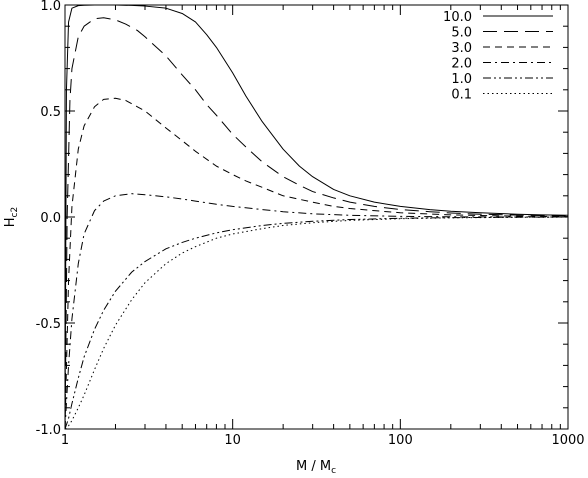 The height and width of the screenshot is (478, 588). Describe the element at coordinates (461, 48) in the screenshot. I see `legend-label: 3.0` at that location.